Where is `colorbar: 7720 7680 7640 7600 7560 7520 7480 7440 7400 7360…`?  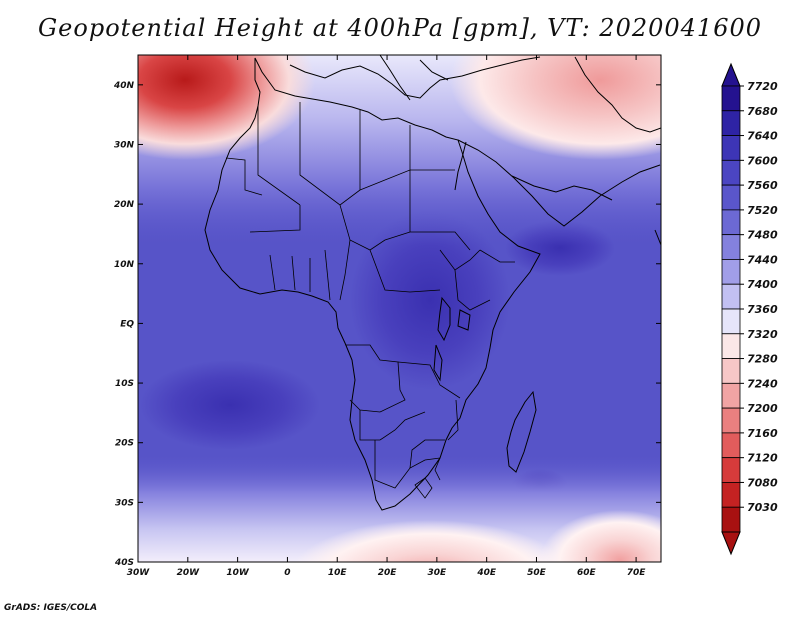 colorbar: 7720 7680 7640 7600 7560 7520 7480 7440 7400 7360… is located at coordinates (749, 309).